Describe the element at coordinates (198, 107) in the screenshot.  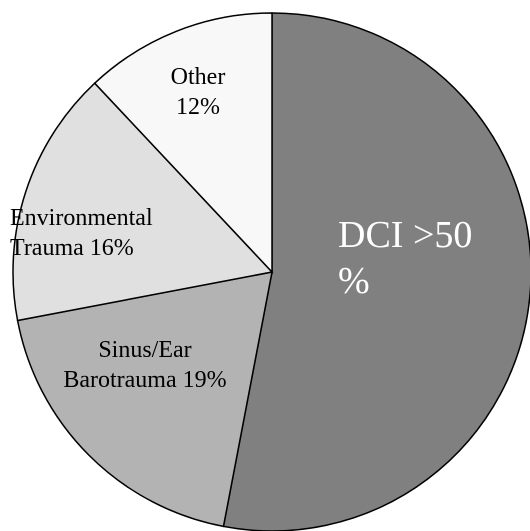
I see `value-label: 12%` at that location.